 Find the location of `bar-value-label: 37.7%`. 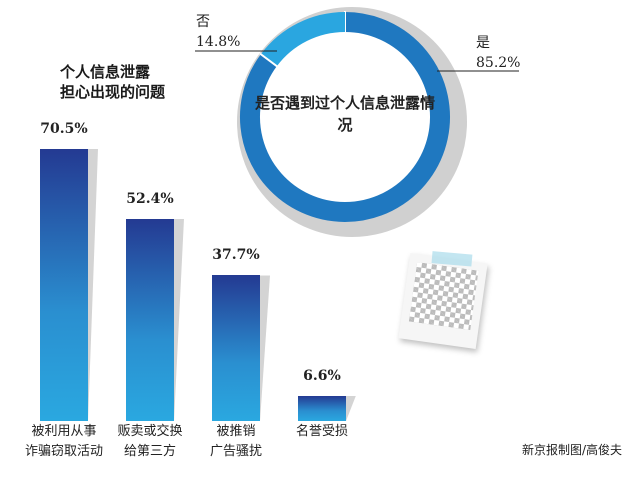

bar-value-label: 37.7% is located at coordinates (236, 255).